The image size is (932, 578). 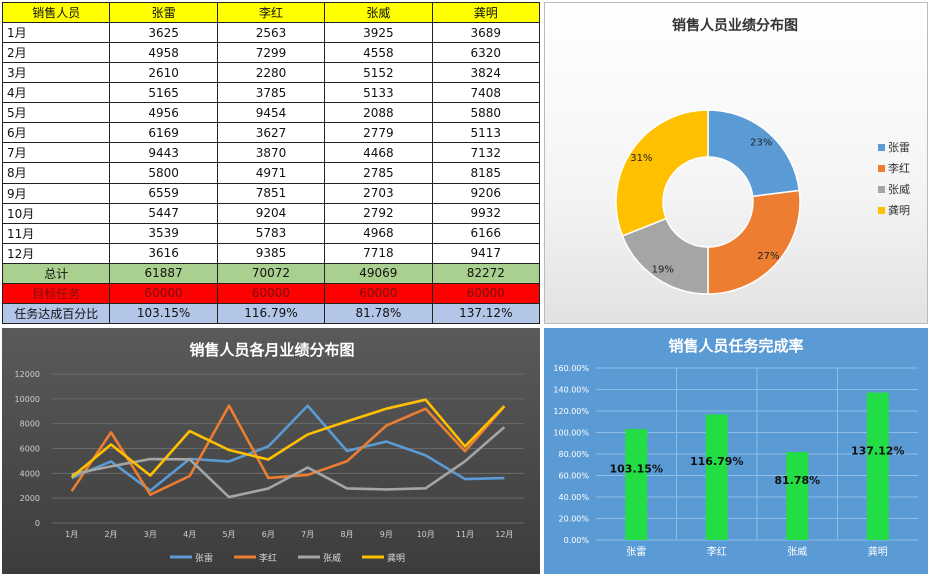 I want to click on value-cell: 5152, so click(x=378, y=73).